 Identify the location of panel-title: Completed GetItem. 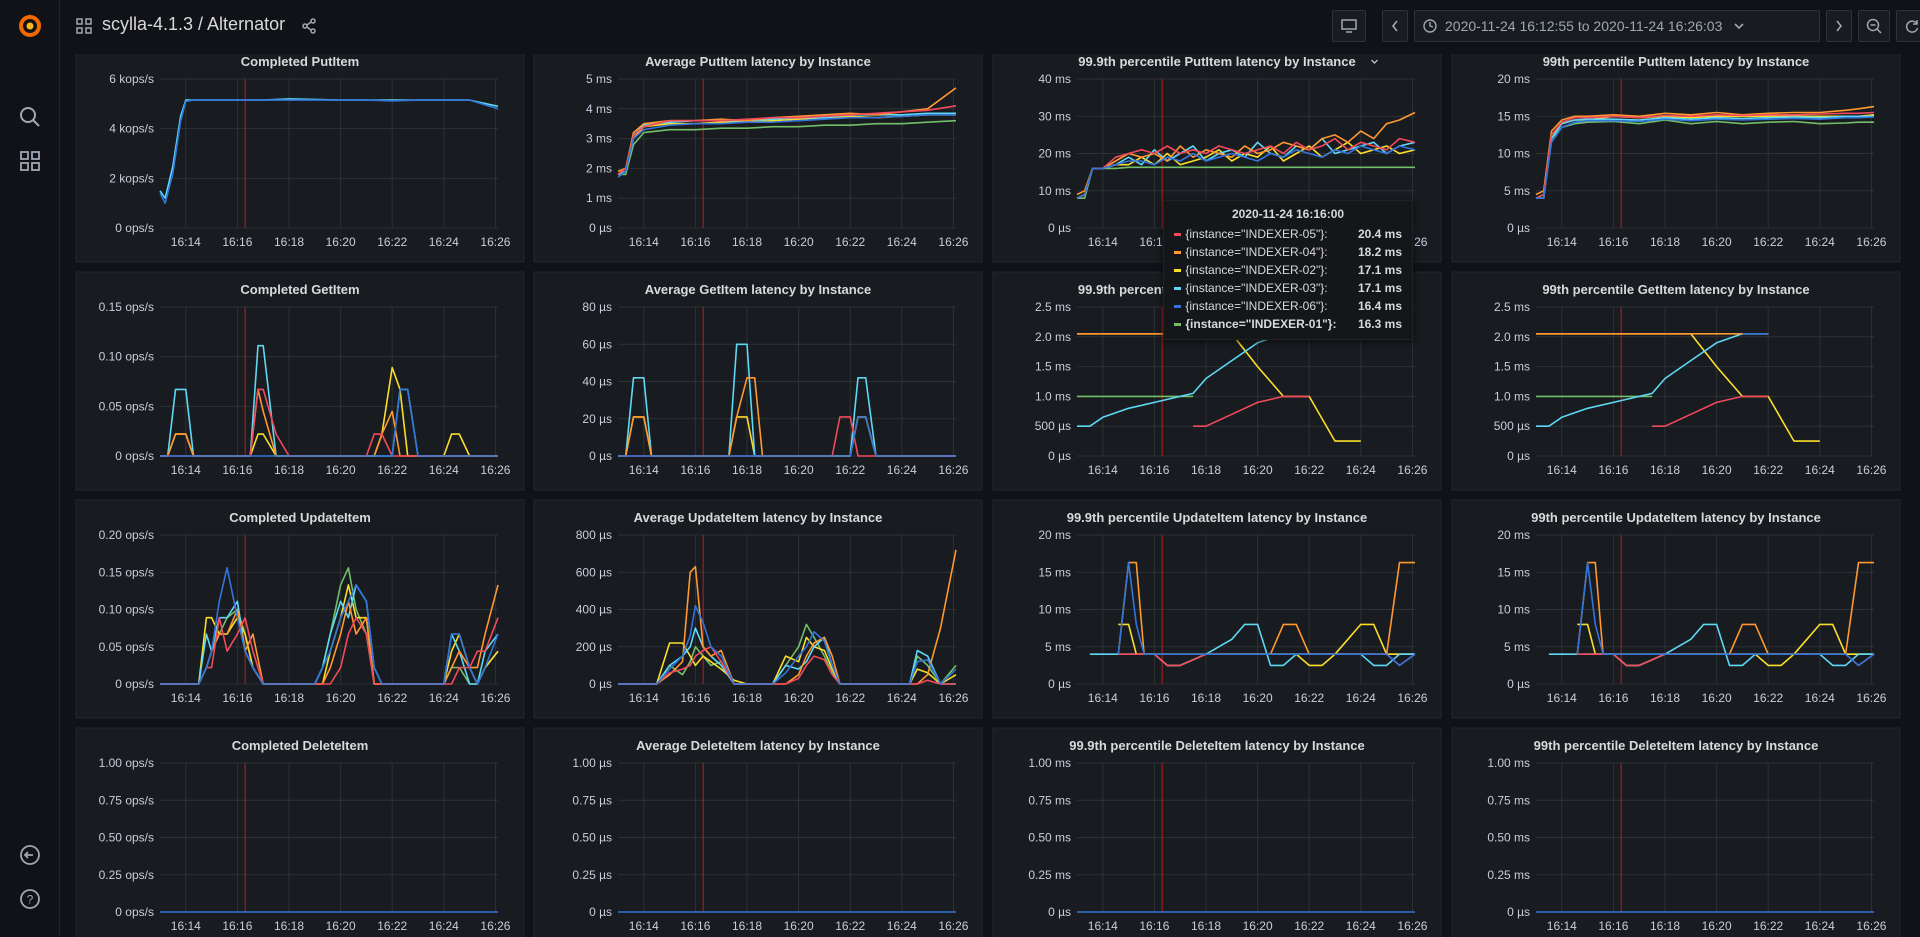
(299, 289).